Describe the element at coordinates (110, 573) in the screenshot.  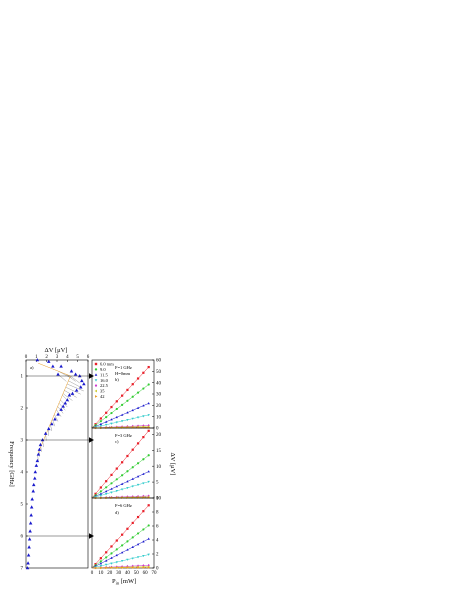
I see `bottom-x-tick-label: 20` at that location.